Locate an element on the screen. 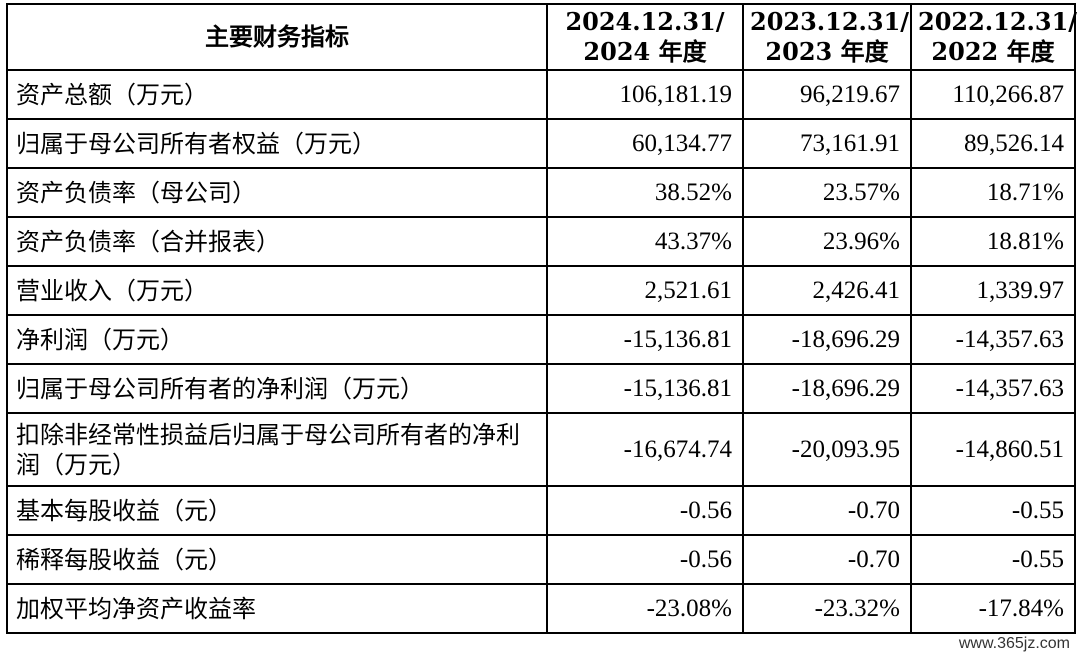 This screenshot has width=1080, height=657. row-value-2024: 2,521.61 is located at coordinates (645, 290).